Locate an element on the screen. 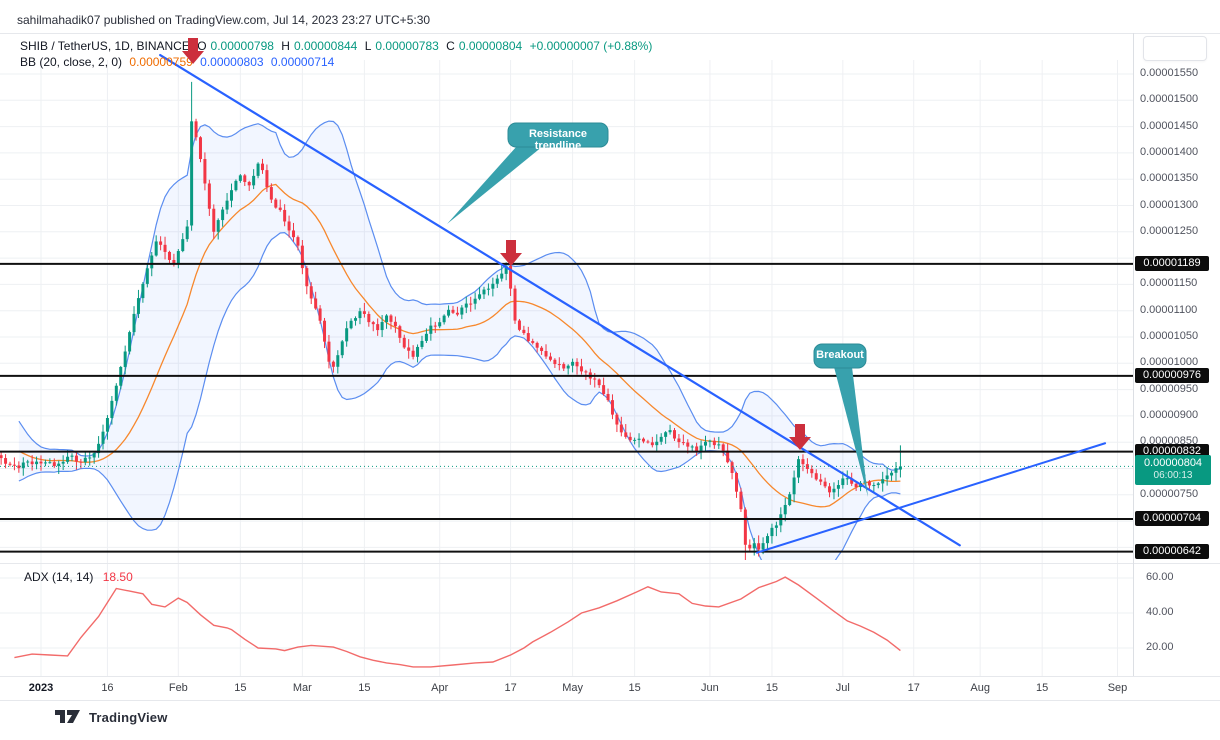 This screenshot has height=740, width=1220. tradingview-brand-text: TradingView is located at coordinates (128, 717).